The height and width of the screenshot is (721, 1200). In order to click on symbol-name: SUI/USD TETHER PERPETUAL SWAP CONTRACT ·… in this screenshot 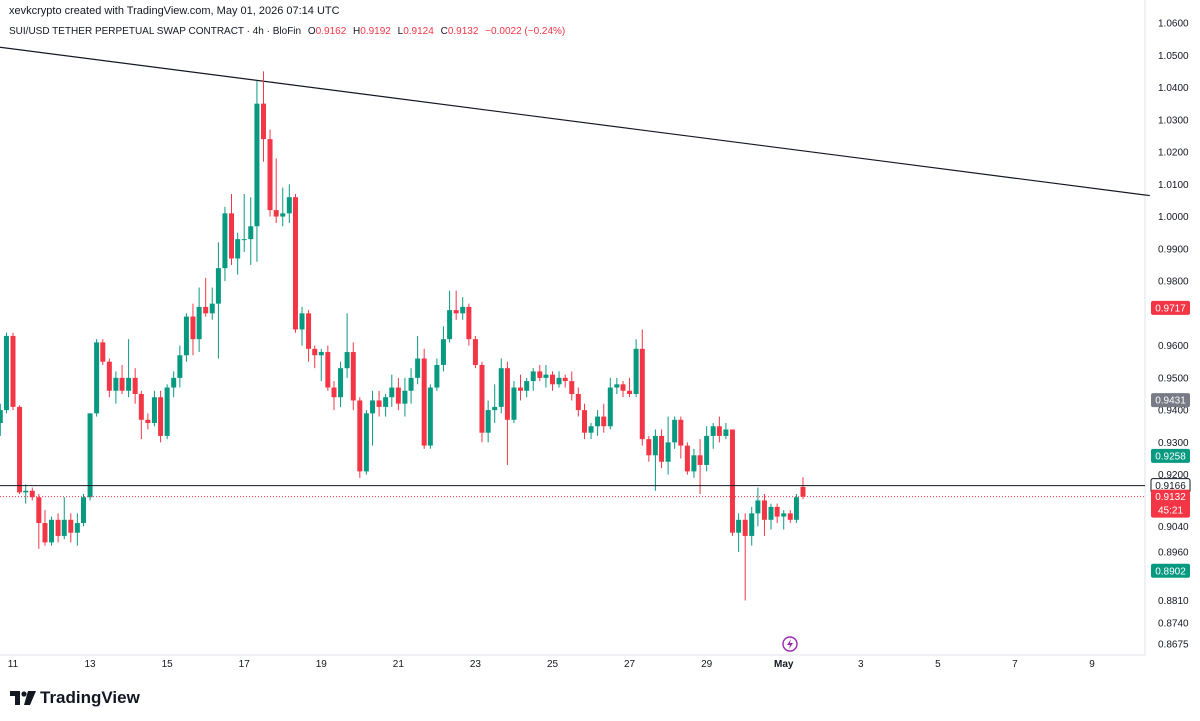, I will do `click(155, 31)`.